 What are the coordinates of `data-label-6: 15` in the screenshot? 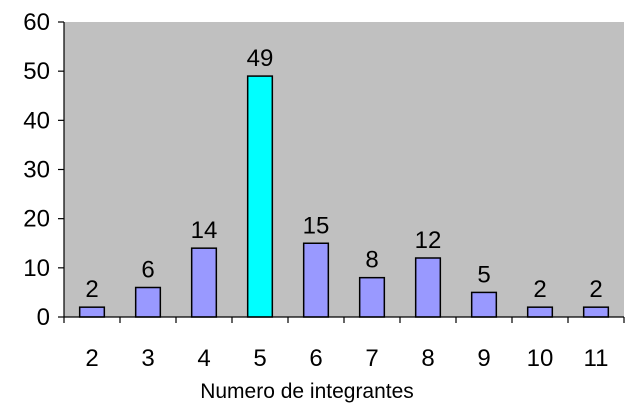 It's located at (316, 225).